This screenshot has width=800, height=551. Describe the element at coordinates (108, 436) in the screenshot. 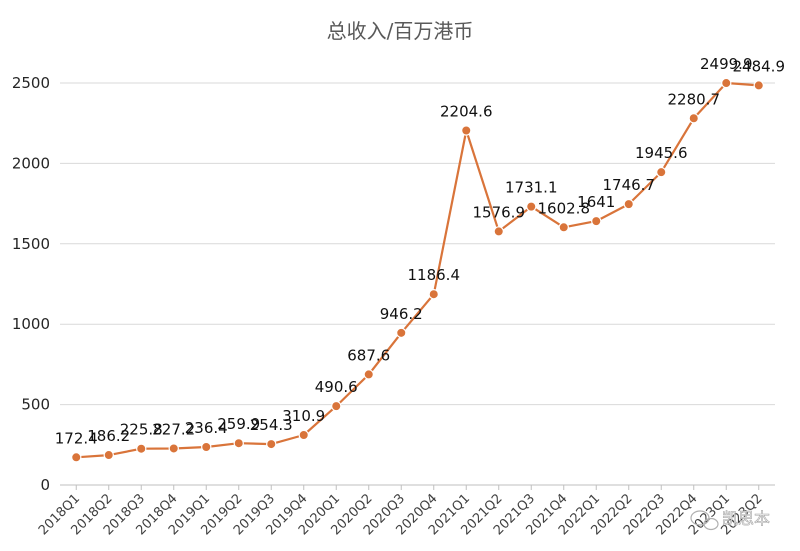

I see `data-label: 186.2` at that location.